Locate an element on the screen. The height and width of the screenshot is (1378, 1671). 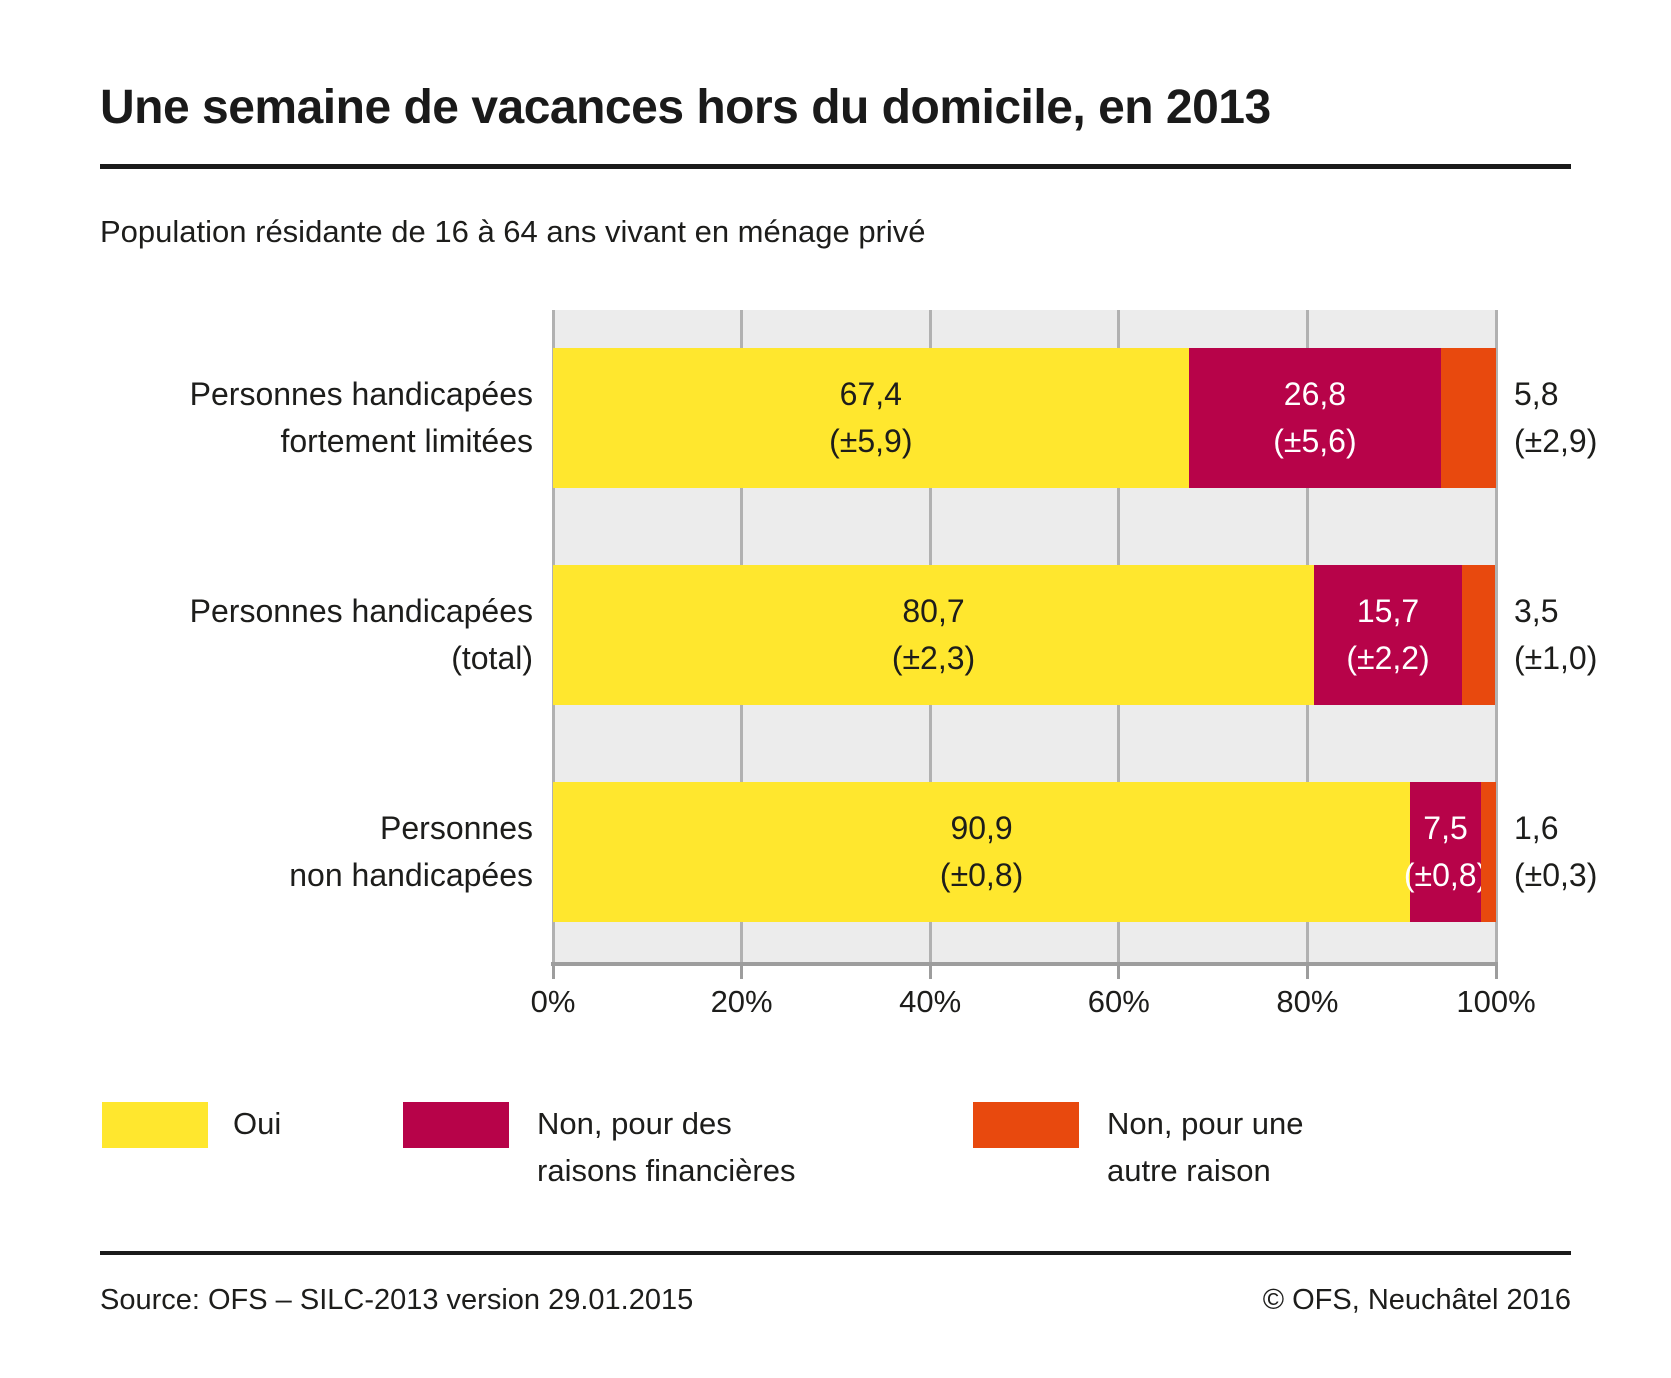
x-tick-label: 40% is located at coordinates (930, 1001).